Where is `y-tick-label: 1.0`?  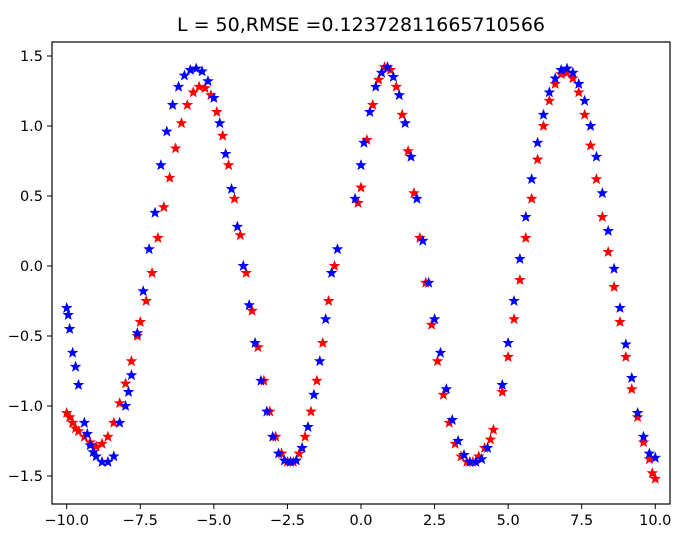 y-tick-label: 1.0 is located at coordinates (31, 127).